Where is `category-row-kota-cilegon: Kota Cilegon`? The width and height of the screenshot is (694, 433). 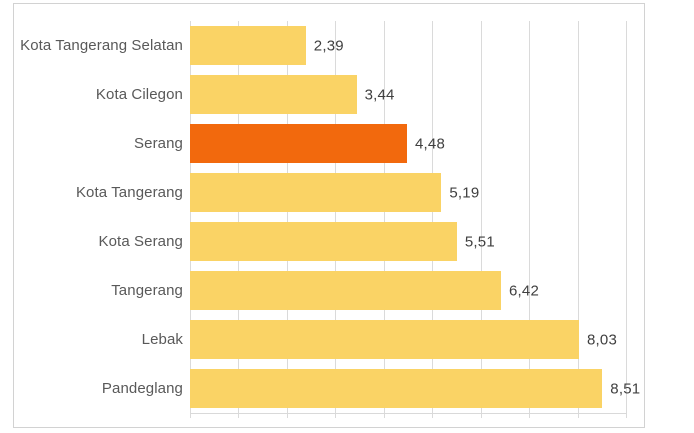 category-row-kota-cilegon: Kota Cilegon is located at coordinates (98, 94).